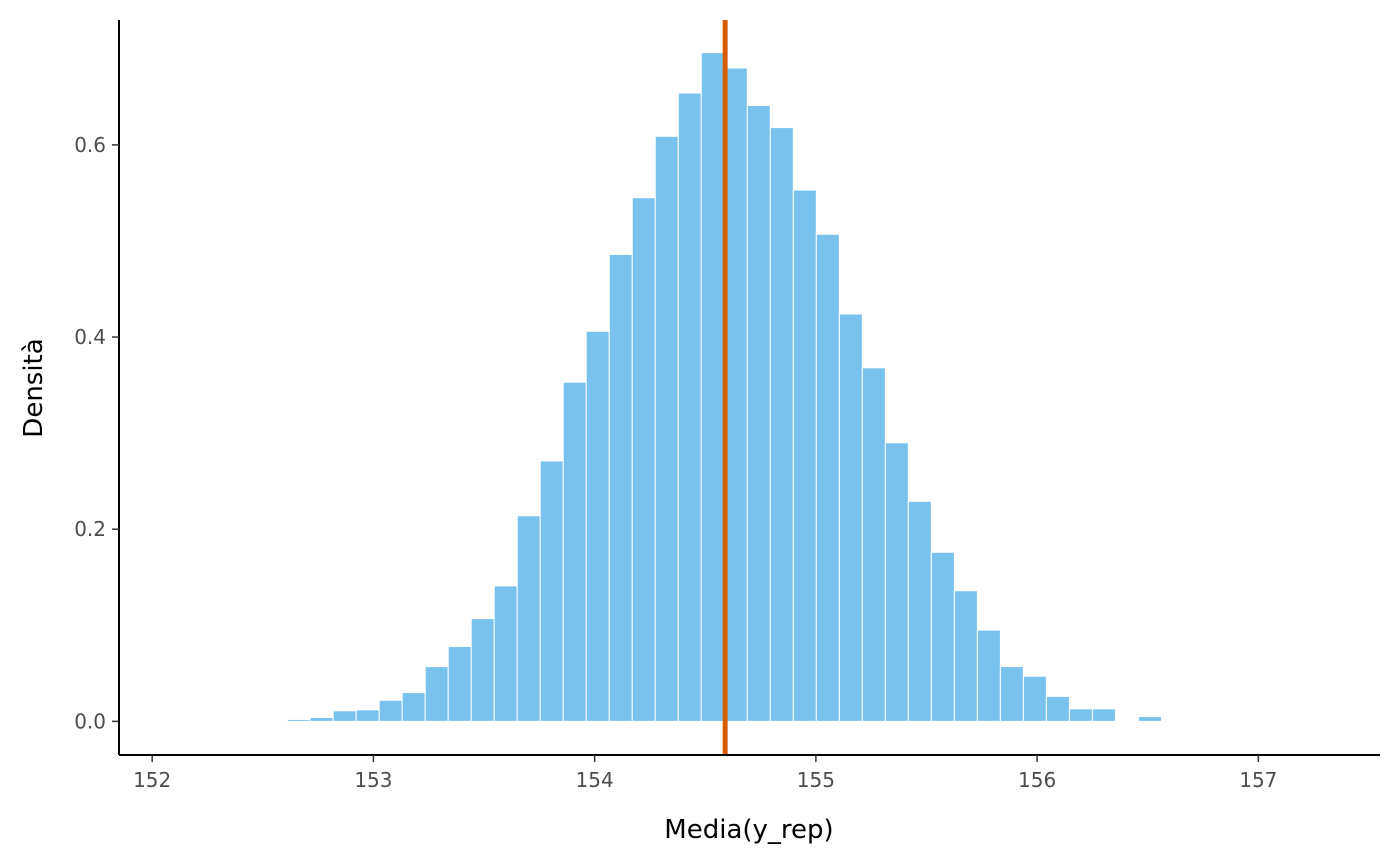  Describe the element at coordinates (34, 387) in the screenshot. I see `y-axis-title: Densità` at that location.